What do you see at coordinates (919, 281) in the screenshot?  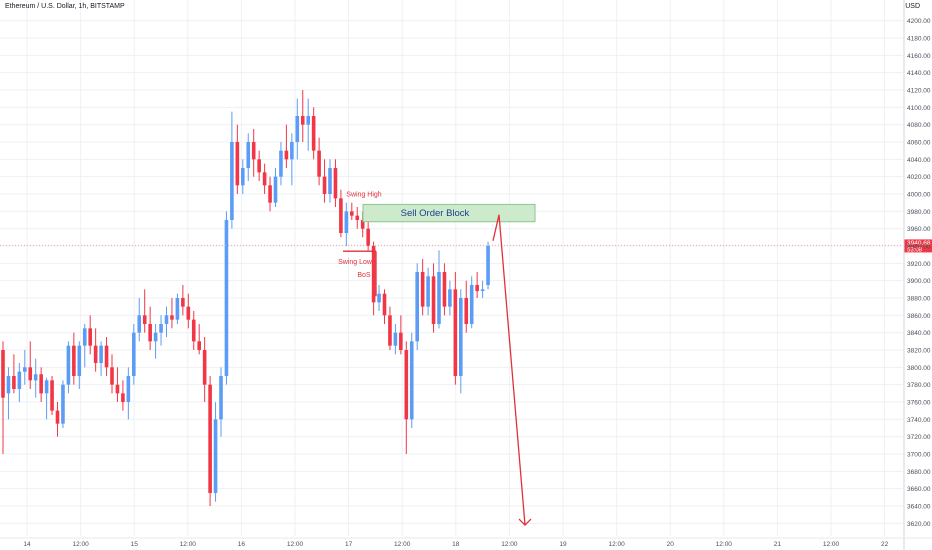 I see `y-tick-label: 3900.00` at bounding box center [919, 281].